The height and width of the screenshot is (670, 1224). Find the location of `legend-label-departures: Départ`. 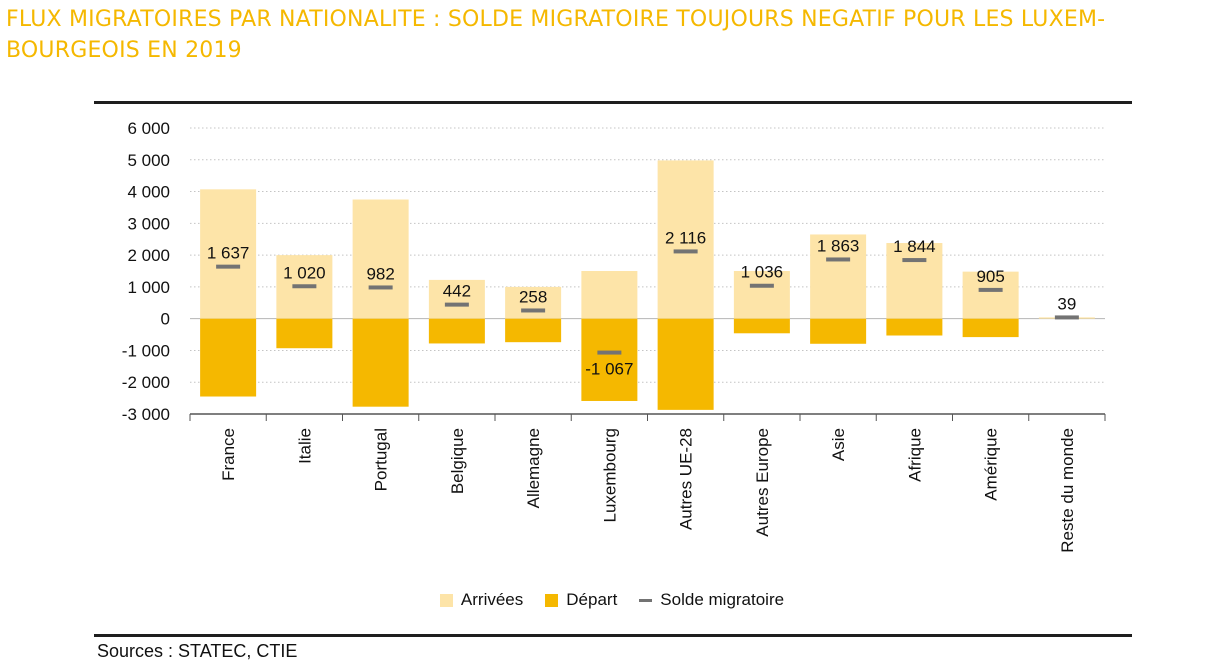

legend-label-departures: Départ is located at coordinates (592, 599).